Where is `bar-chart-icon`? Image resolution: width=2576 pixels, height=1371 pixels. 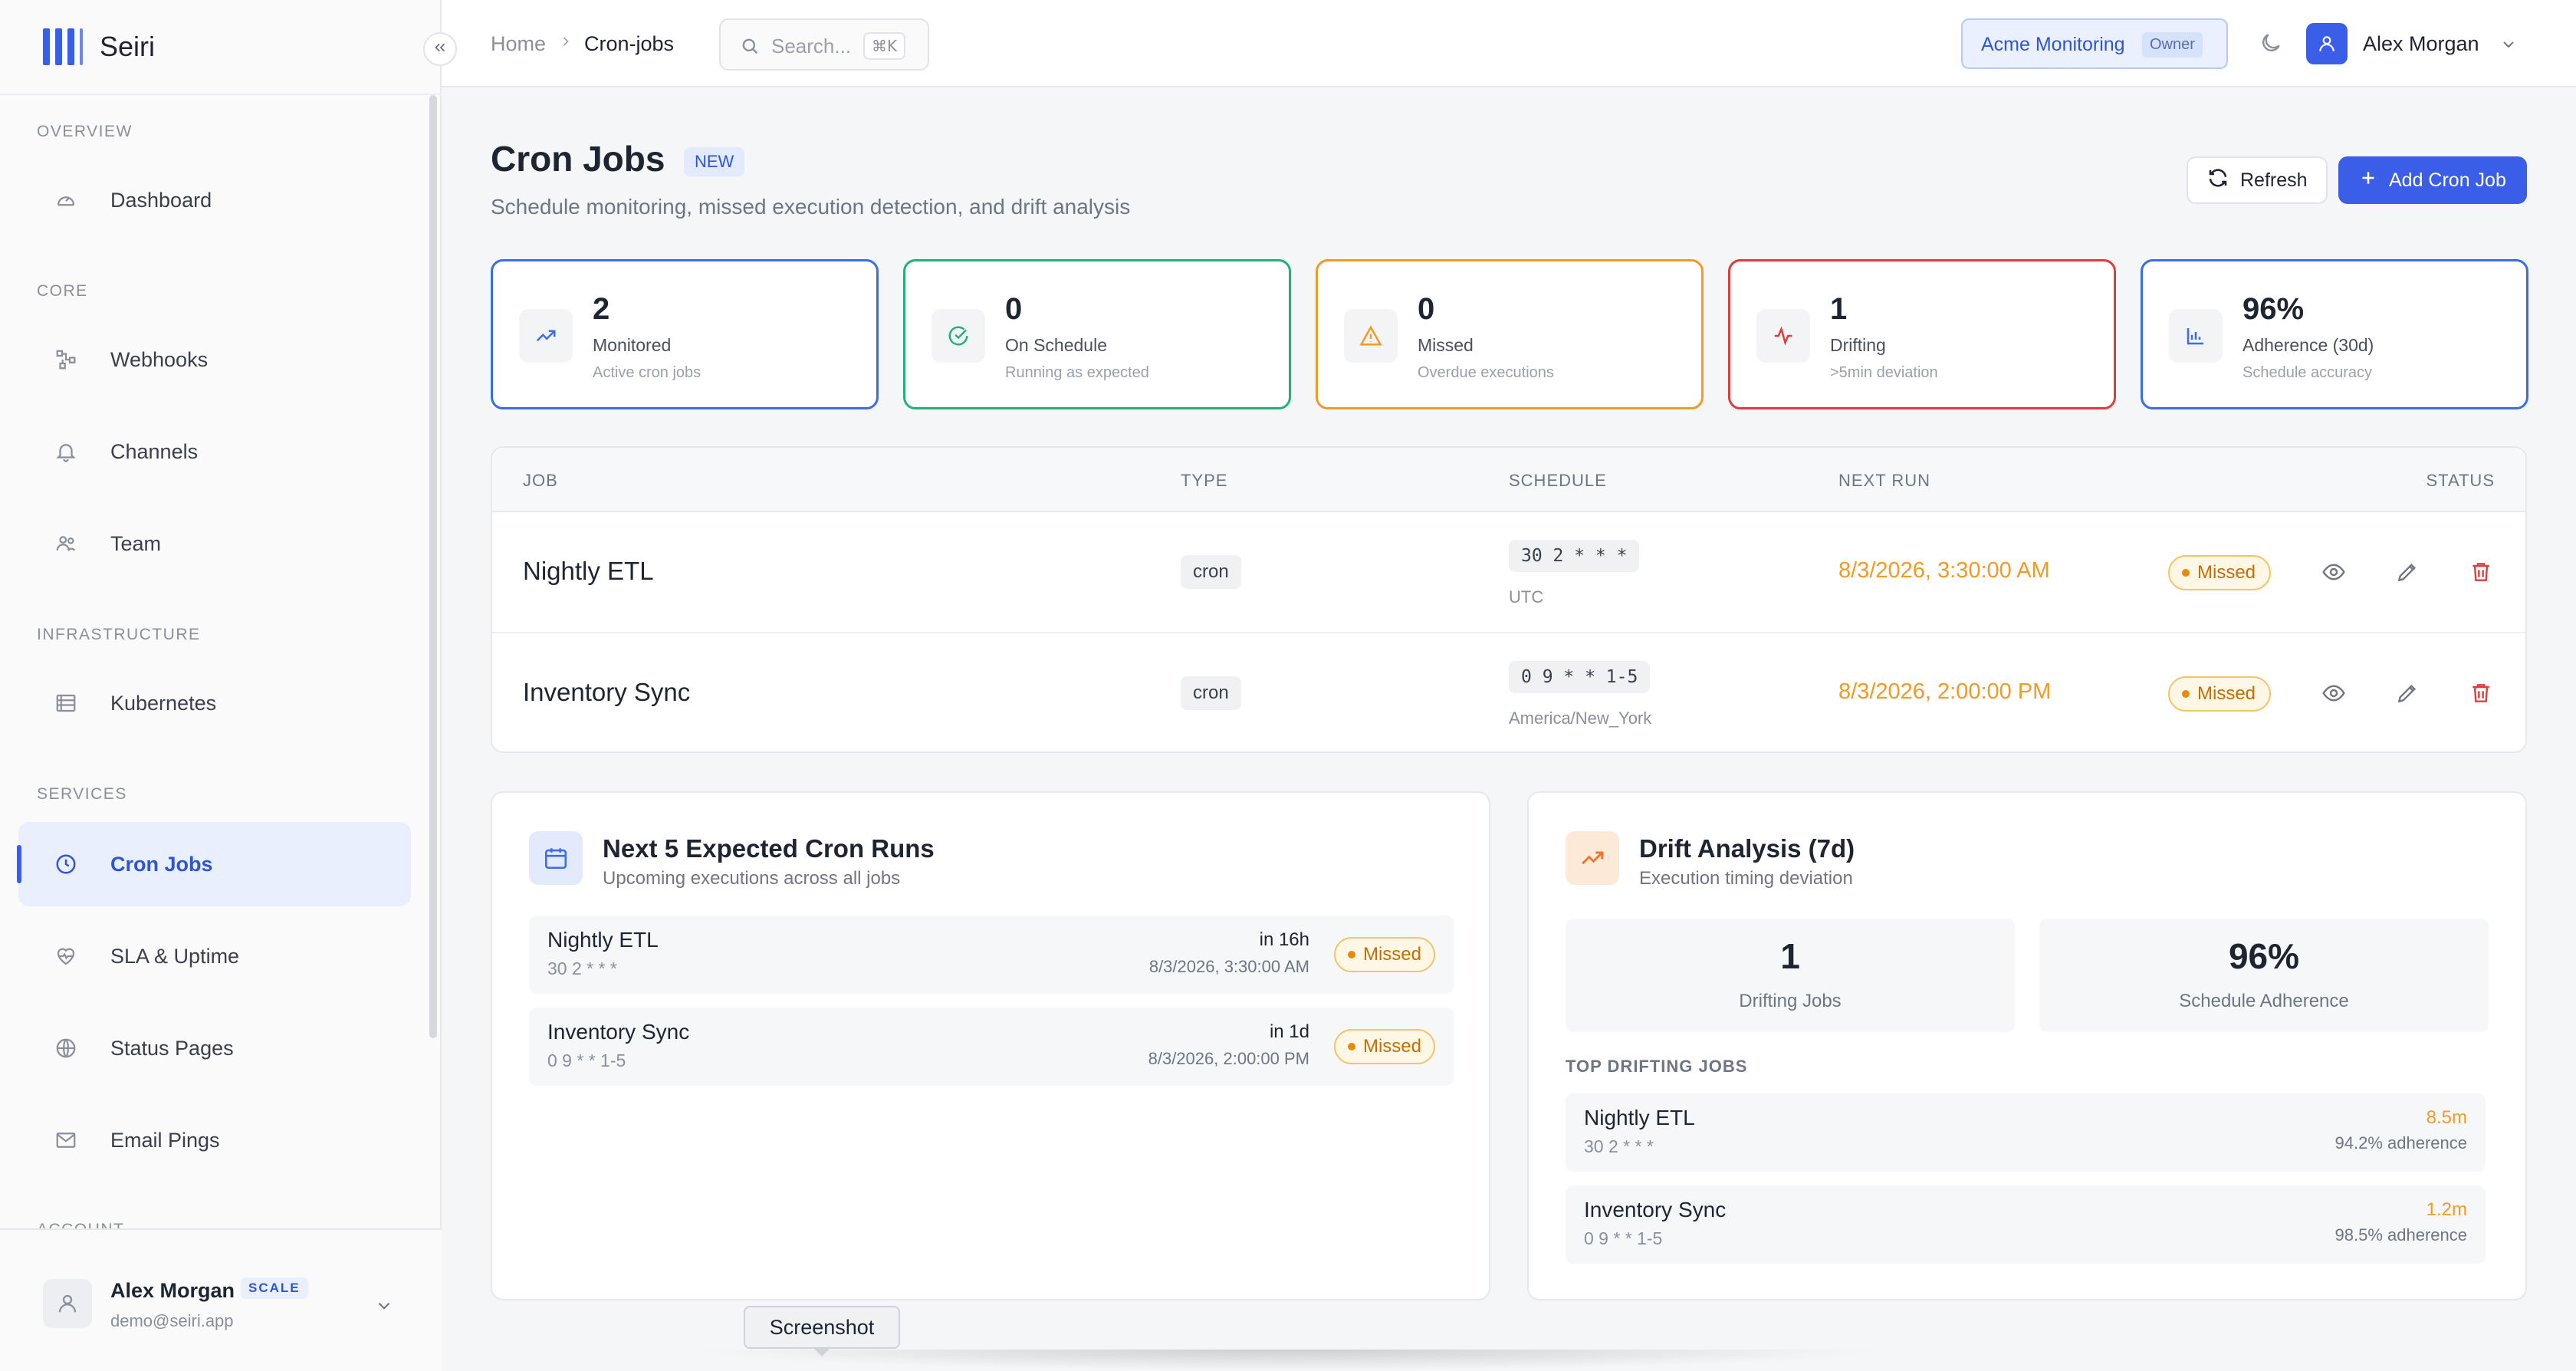 bar-chart-icon is located at coordinates (2196, 336).